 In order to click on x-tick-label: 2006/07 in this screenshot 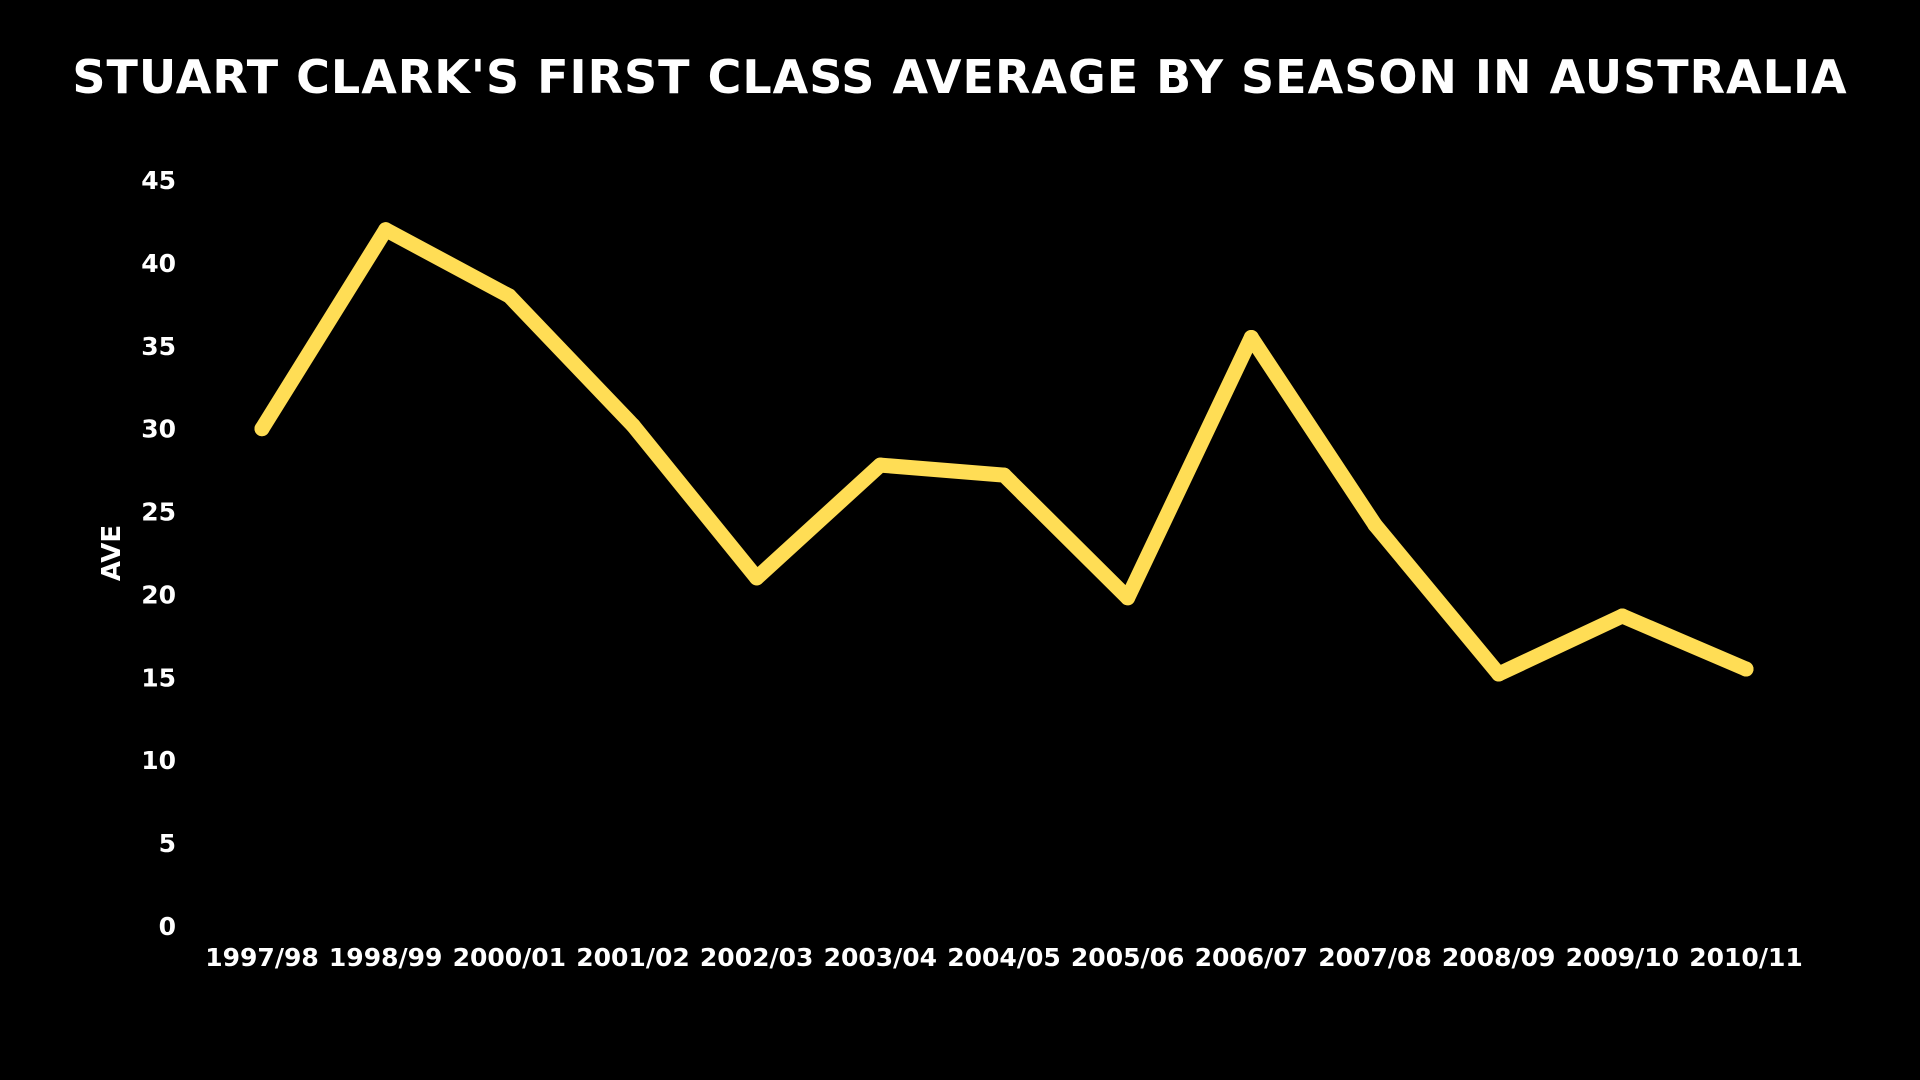, I will do `click(1252, 957)`.